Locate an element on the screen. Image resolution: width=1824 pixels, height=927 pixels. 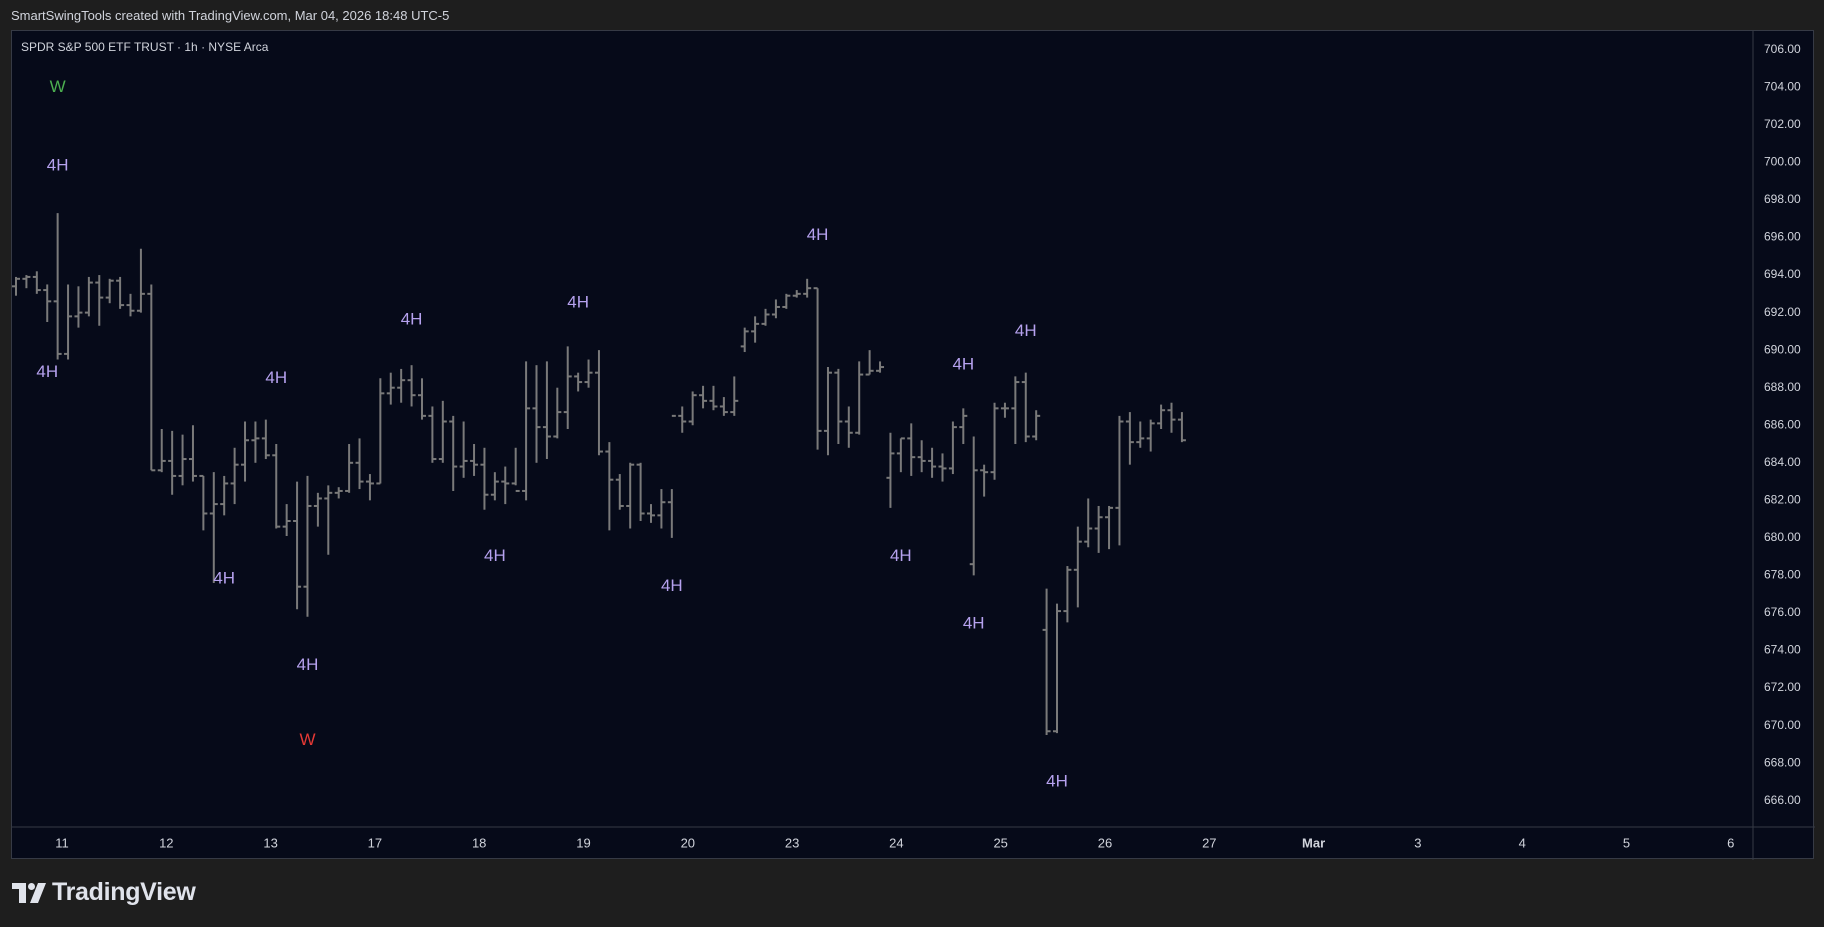
price-tick-label: 692.00 is located at coordinates (1782, 312).